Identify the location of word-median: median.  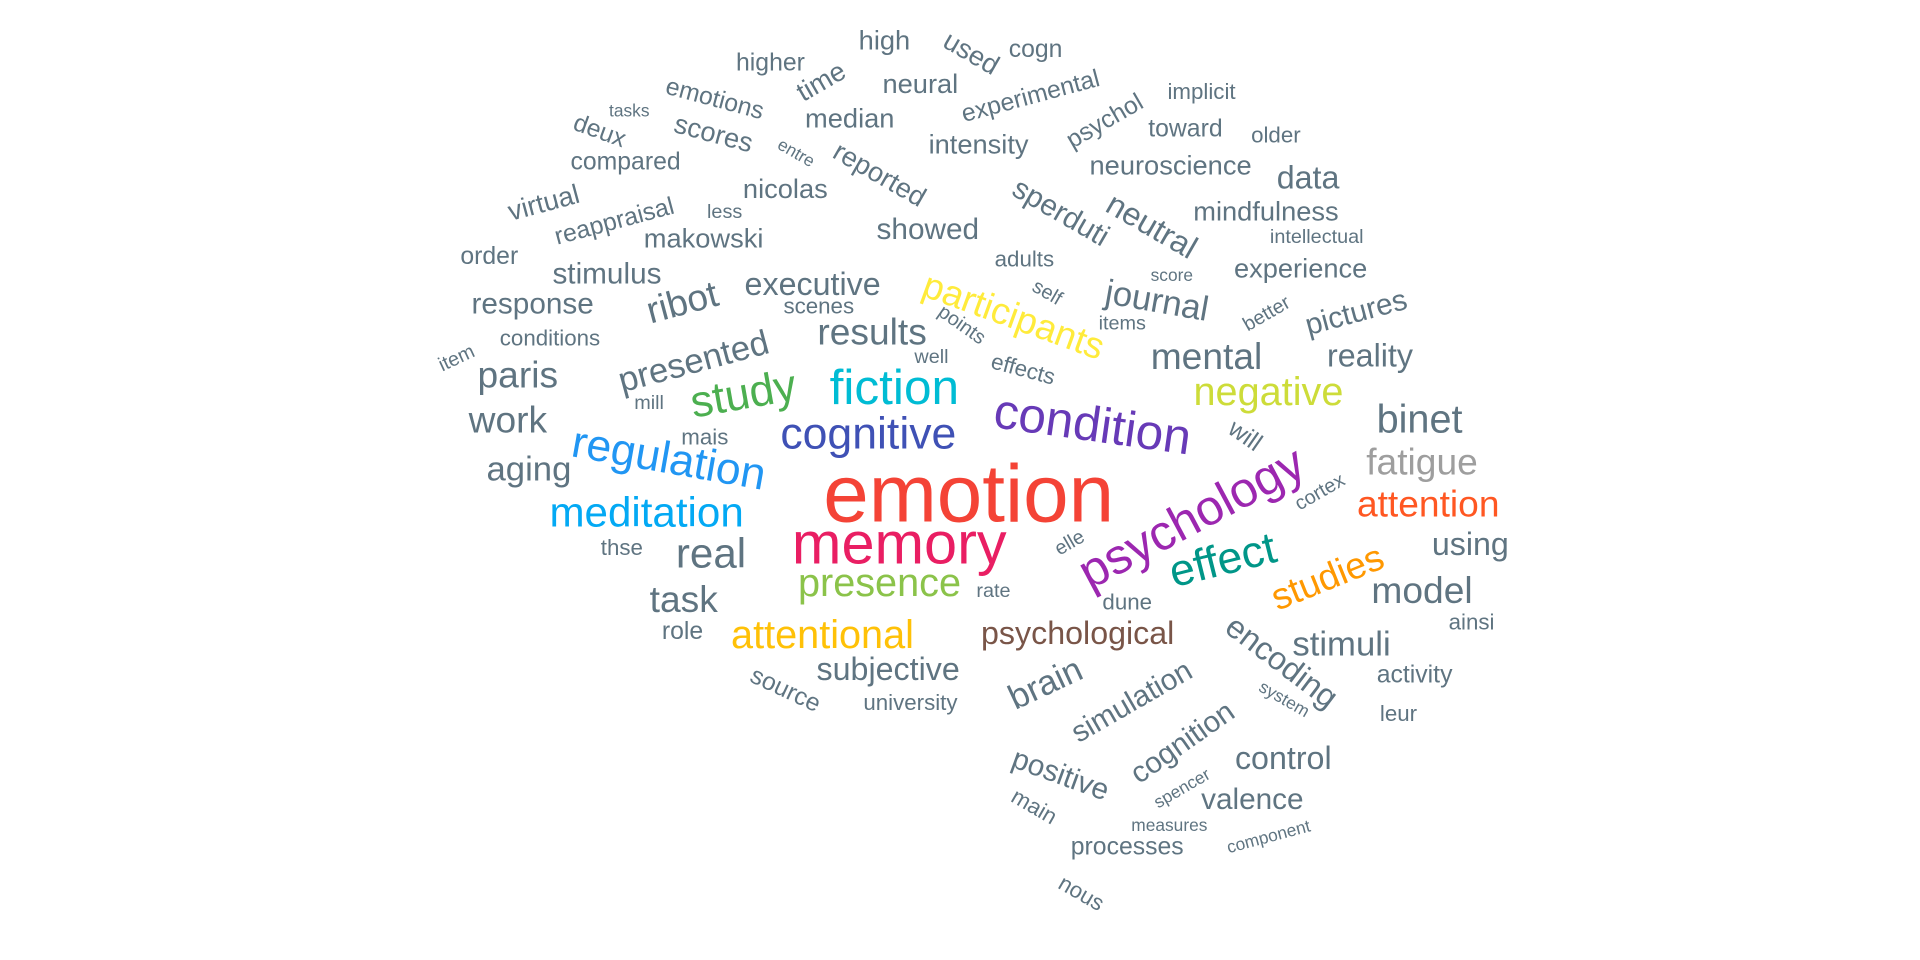
(850, 118).